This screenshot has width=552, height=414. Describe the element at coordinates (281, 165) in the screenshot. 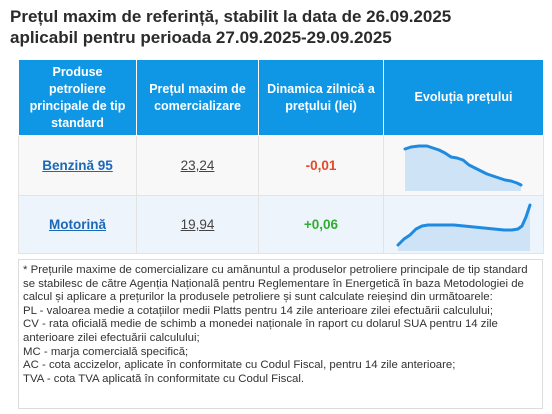

I see `table-row-benzina-95: Benzină 95 23,24 -0,01` at that location.